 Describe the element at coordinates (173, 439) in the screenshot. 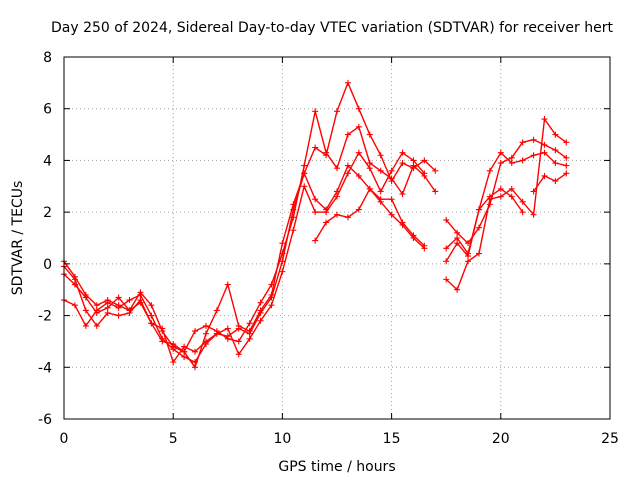

I see `x-tick-label: 5` at that location.